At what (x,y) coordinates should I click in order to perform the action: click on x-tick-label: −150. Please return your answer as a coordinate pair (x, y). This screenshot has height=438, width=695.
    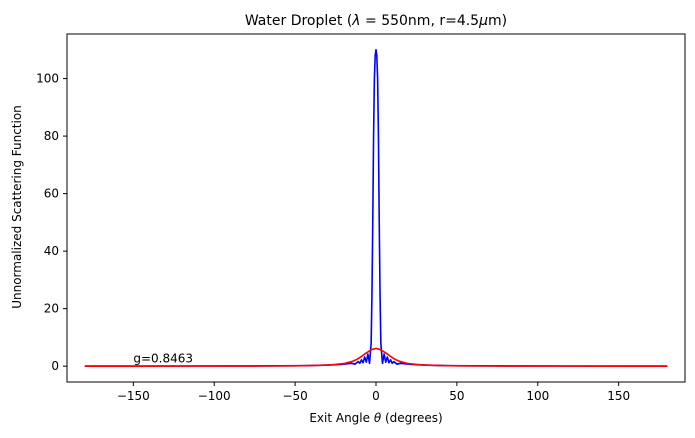
    Looking at the image, I should click on (133, 396).